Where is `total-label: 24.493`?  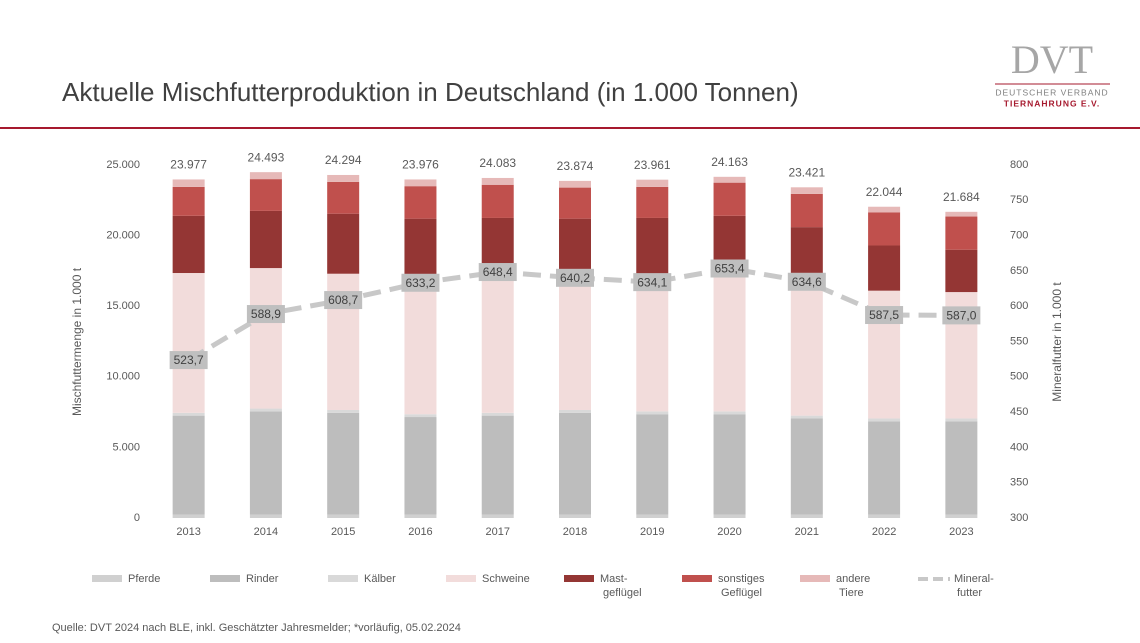 total-label: 24.493 is located at coordinates (266, 157).